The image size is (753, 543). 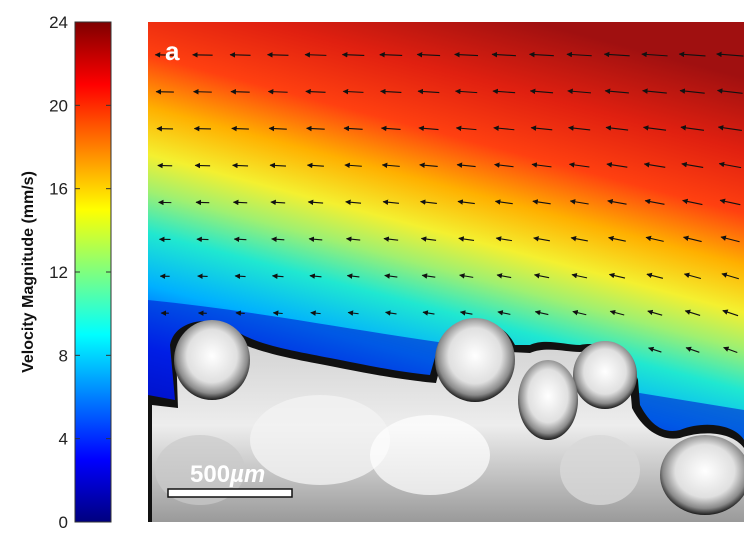 What do you see at coordinates (28, 272) in the screenshot?
I see `colorbar-title: Velocity Magnitude (mm/s)` at bounding box center [28, 272].